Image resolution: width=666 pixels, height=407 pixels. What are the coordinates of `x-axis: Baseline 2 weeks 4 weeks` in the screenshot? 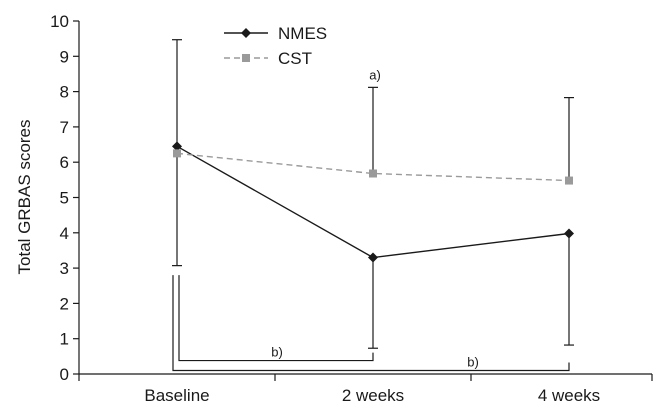 It's located at (365, 389).